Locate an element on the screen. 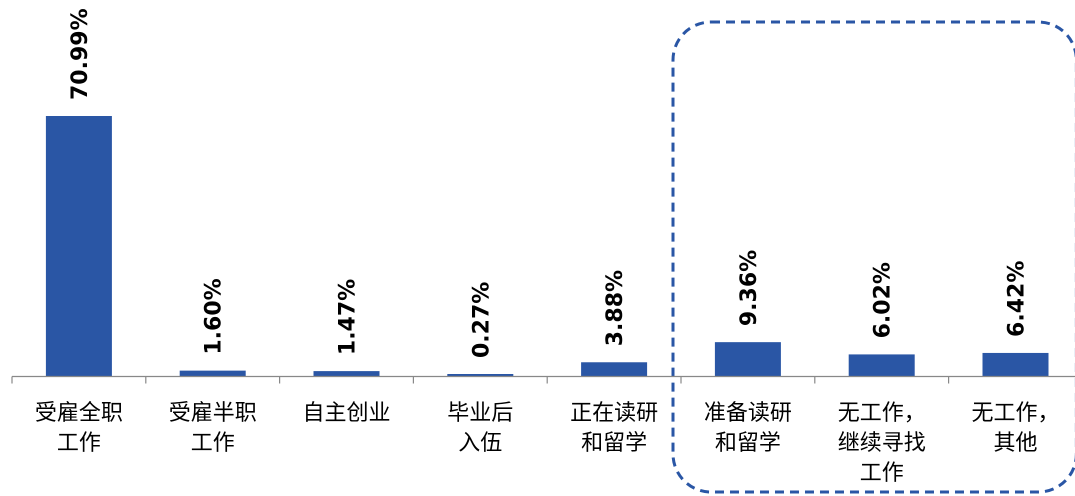 The image size is (1075, 496). value-label: 1.47% is located at coordinates (348, 317).